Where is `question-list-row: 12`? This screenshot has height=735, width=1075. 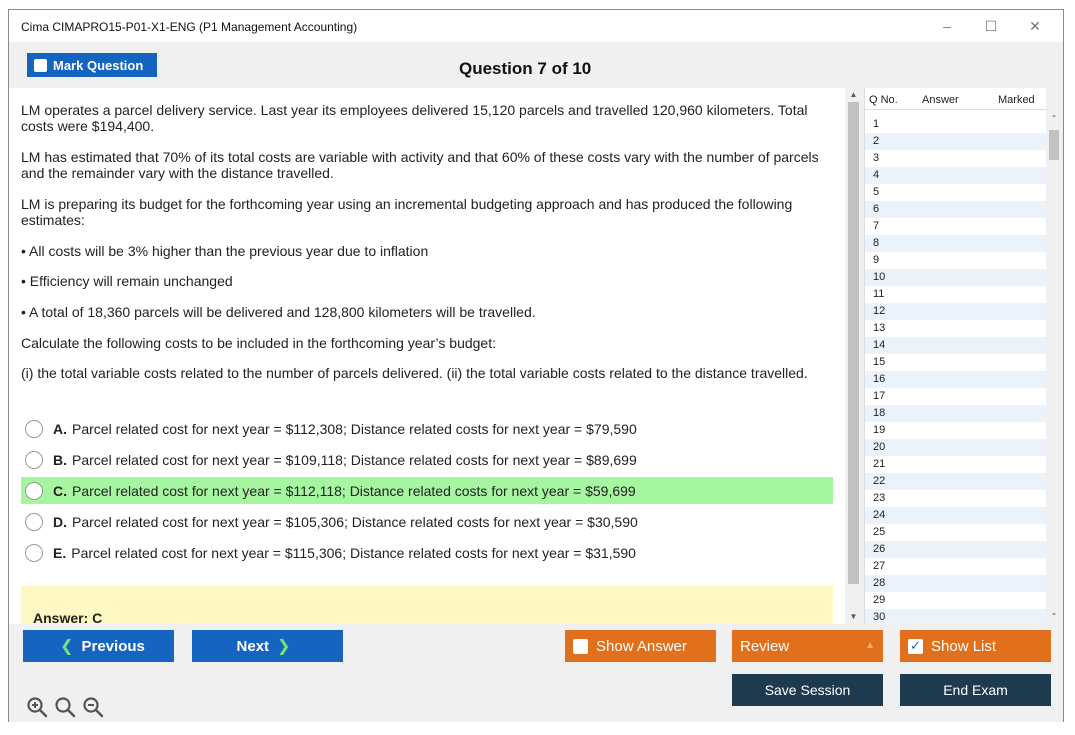 question-list-row: 12 is located at coordinates (956, 311).